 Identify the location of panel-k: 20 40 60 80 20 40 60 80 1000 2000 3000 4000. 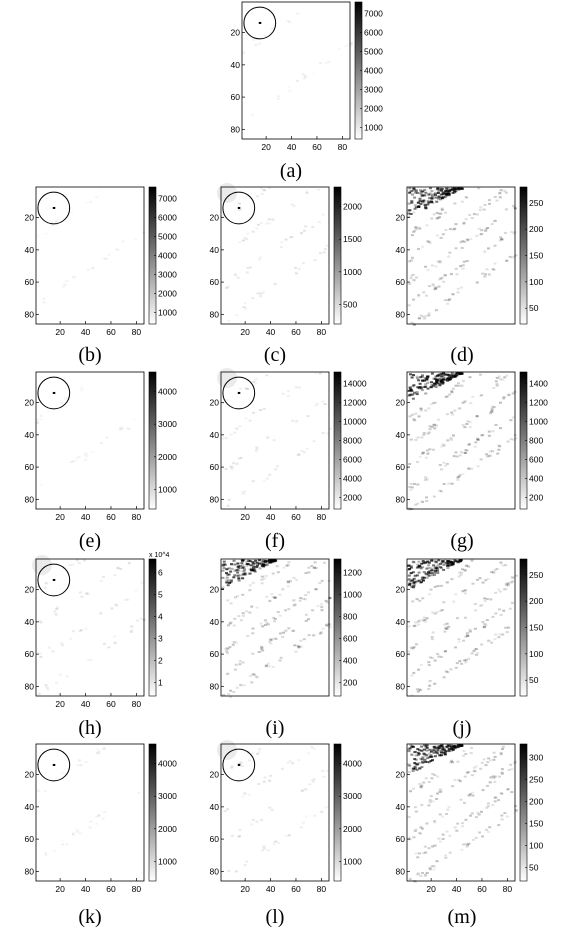
(99, 829).